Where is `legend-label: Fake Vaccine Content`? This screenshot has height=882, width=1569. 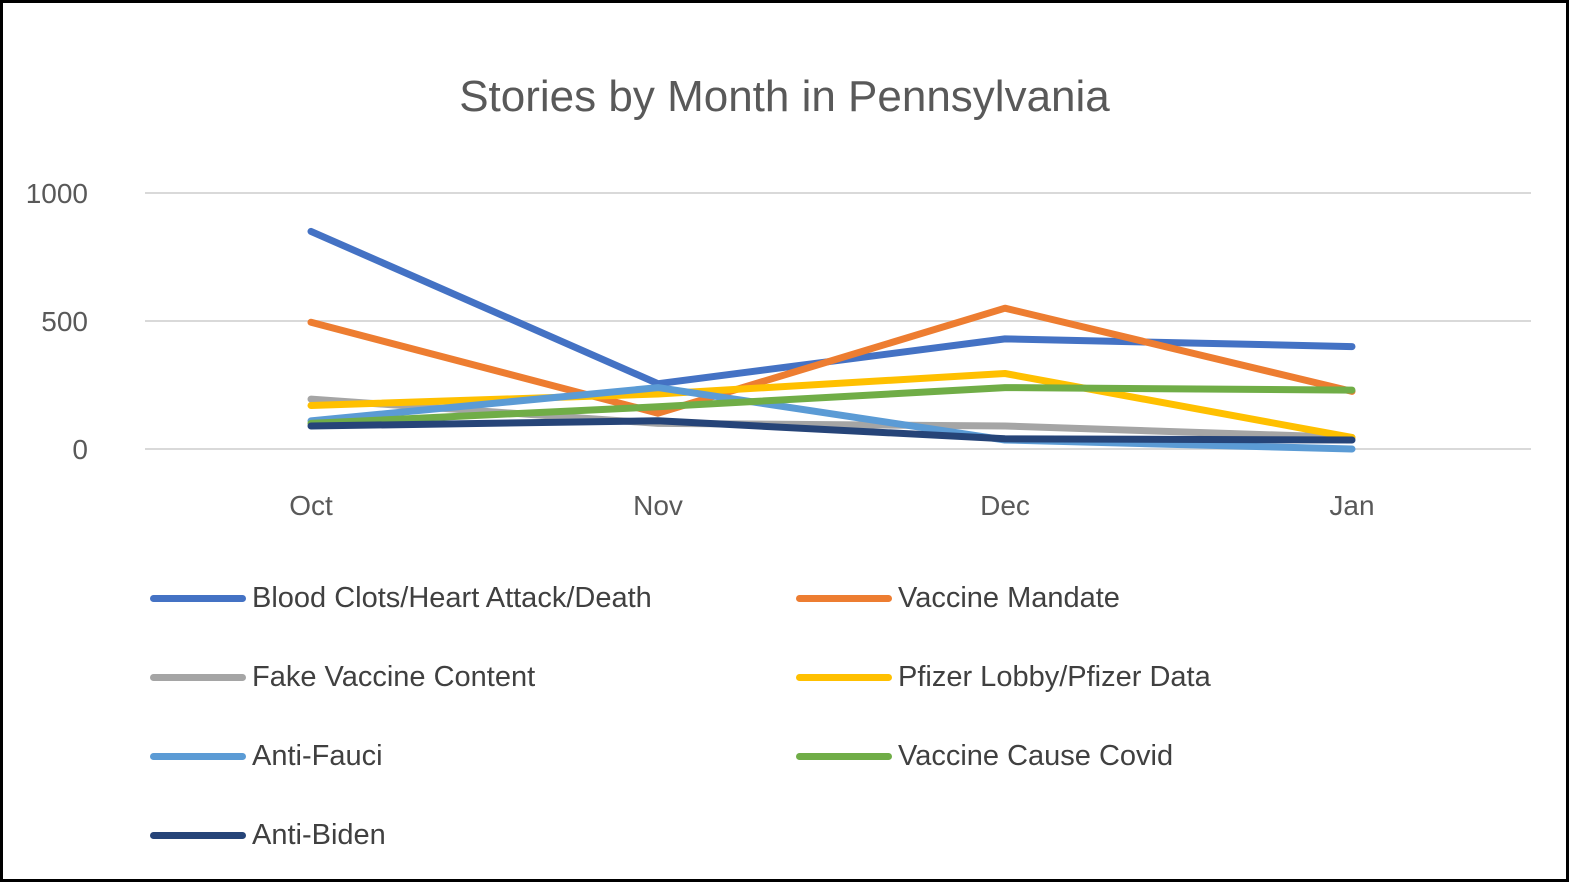 legend-label: Fake Vaccine Content is located at coordinates (394, 676).